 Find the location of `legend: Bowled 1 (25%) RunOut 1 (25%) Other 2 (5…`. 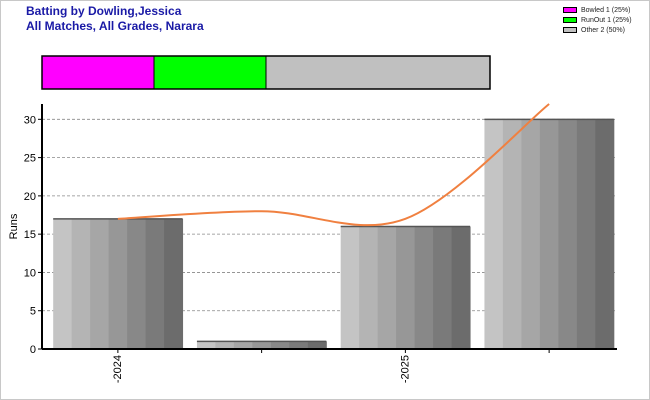

legend: Bowled 1 (25%) RunOut 1 (25%) Other 2 (5… is located at coordinates (597, 20).